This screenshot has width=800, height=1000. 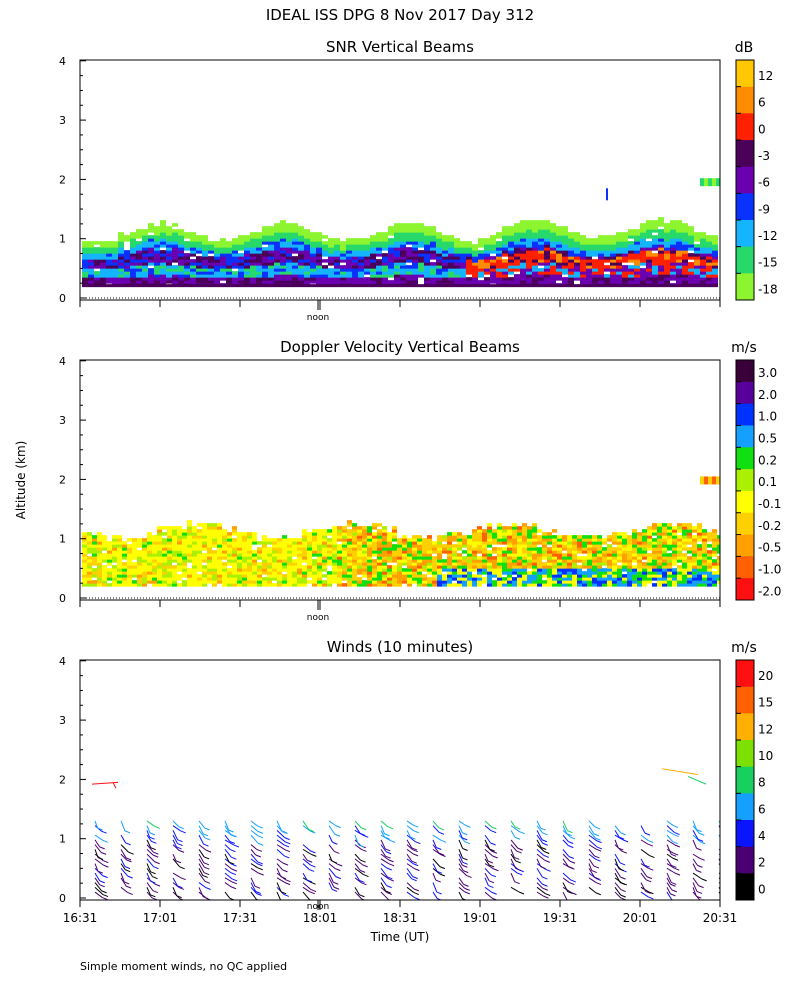 What do you see at coordinates (745, 589) in the screenshot?
I see `colorbar-cell` at bounding box center [745, 589].